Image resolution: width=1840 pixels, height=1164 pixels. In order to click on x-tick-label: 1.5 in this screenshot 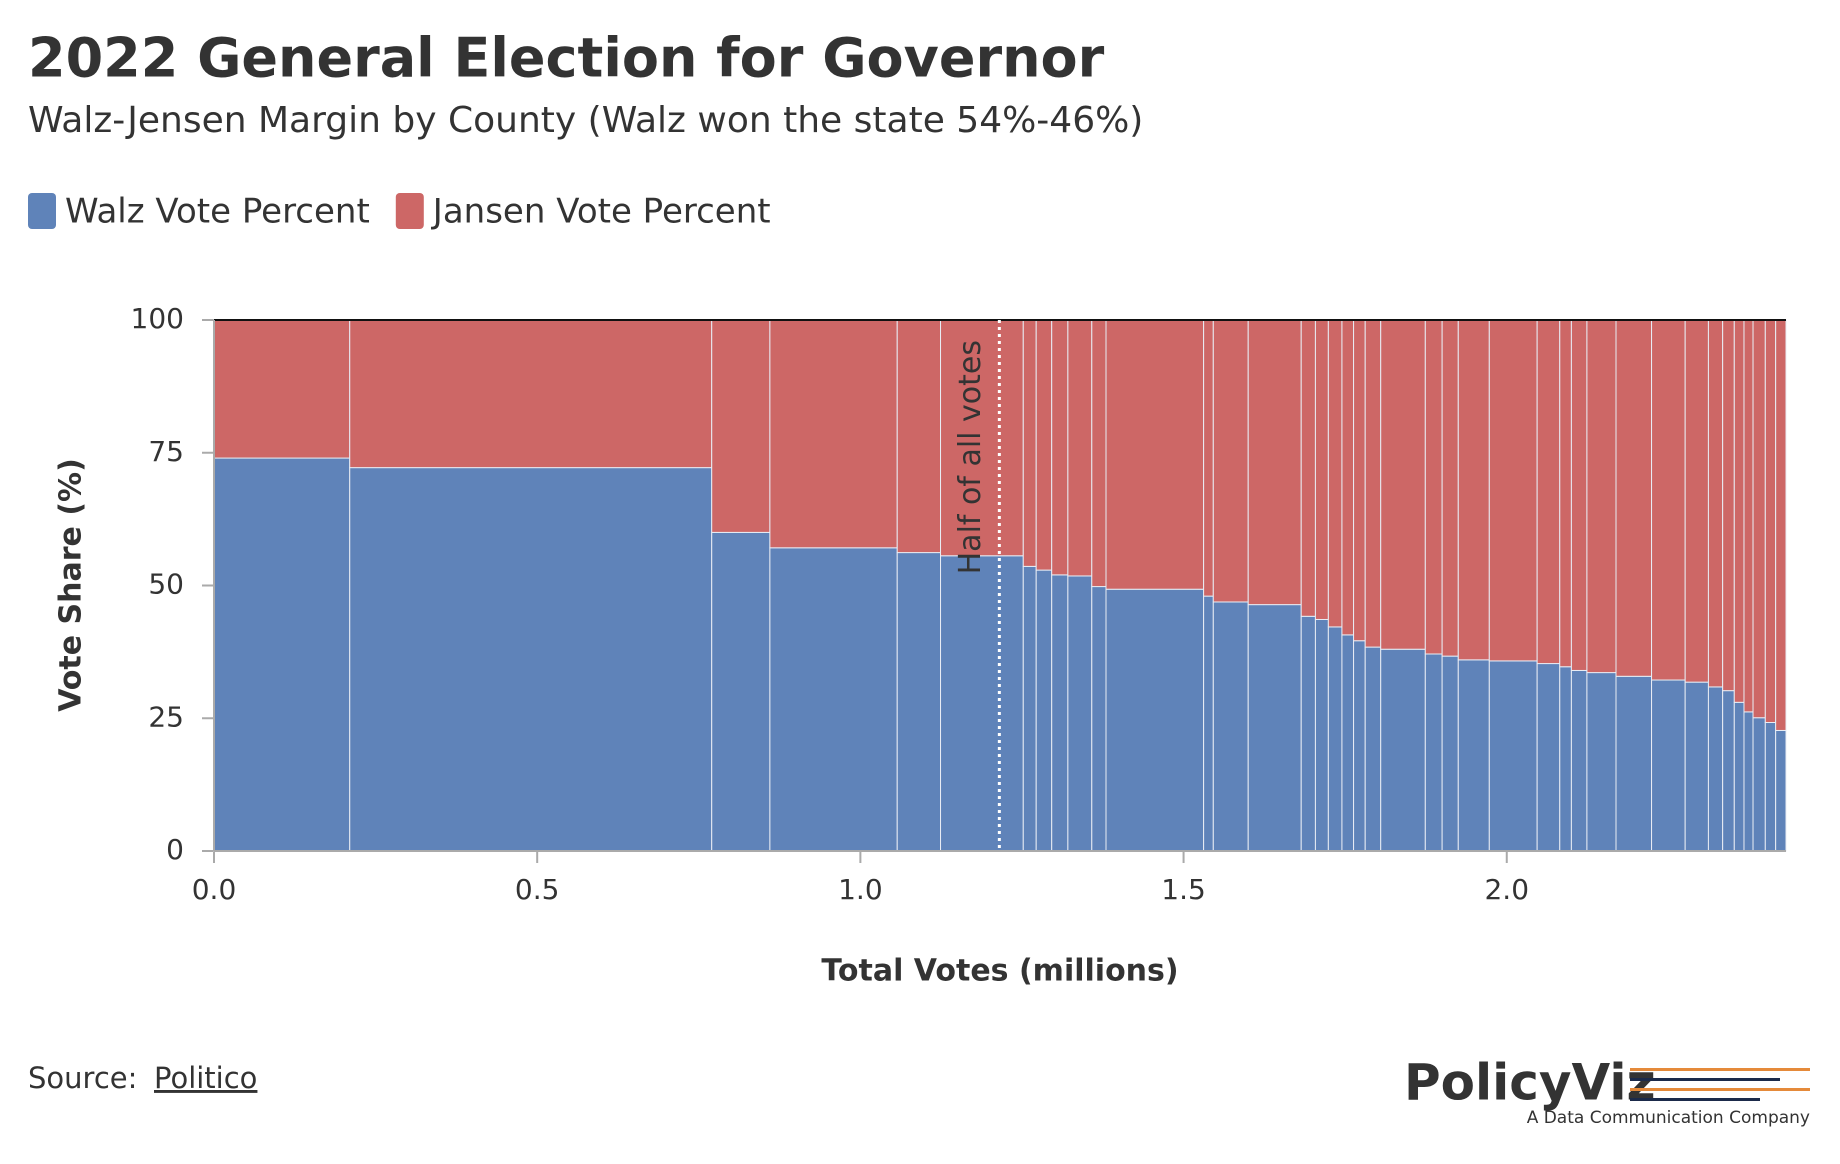, I will do `click(1183, 889)`.